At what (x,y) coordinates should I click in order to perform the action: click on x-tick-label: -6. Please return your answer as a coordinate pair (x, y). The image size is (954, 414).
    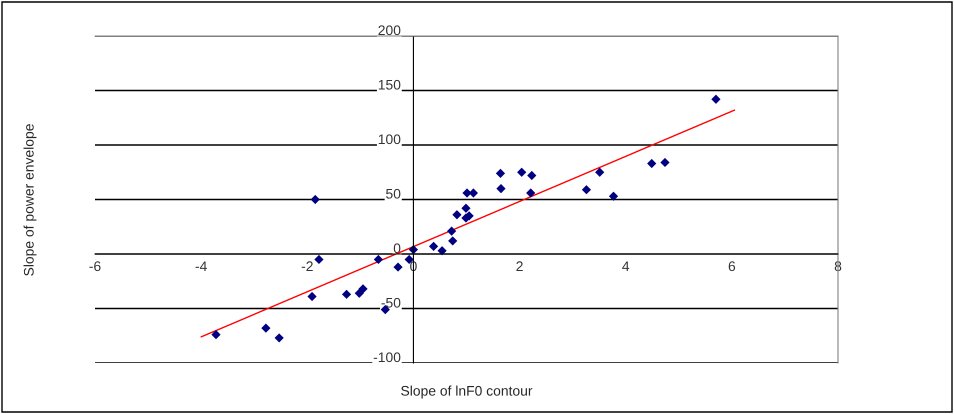
    Looking at the image, I should click on (95, 266).